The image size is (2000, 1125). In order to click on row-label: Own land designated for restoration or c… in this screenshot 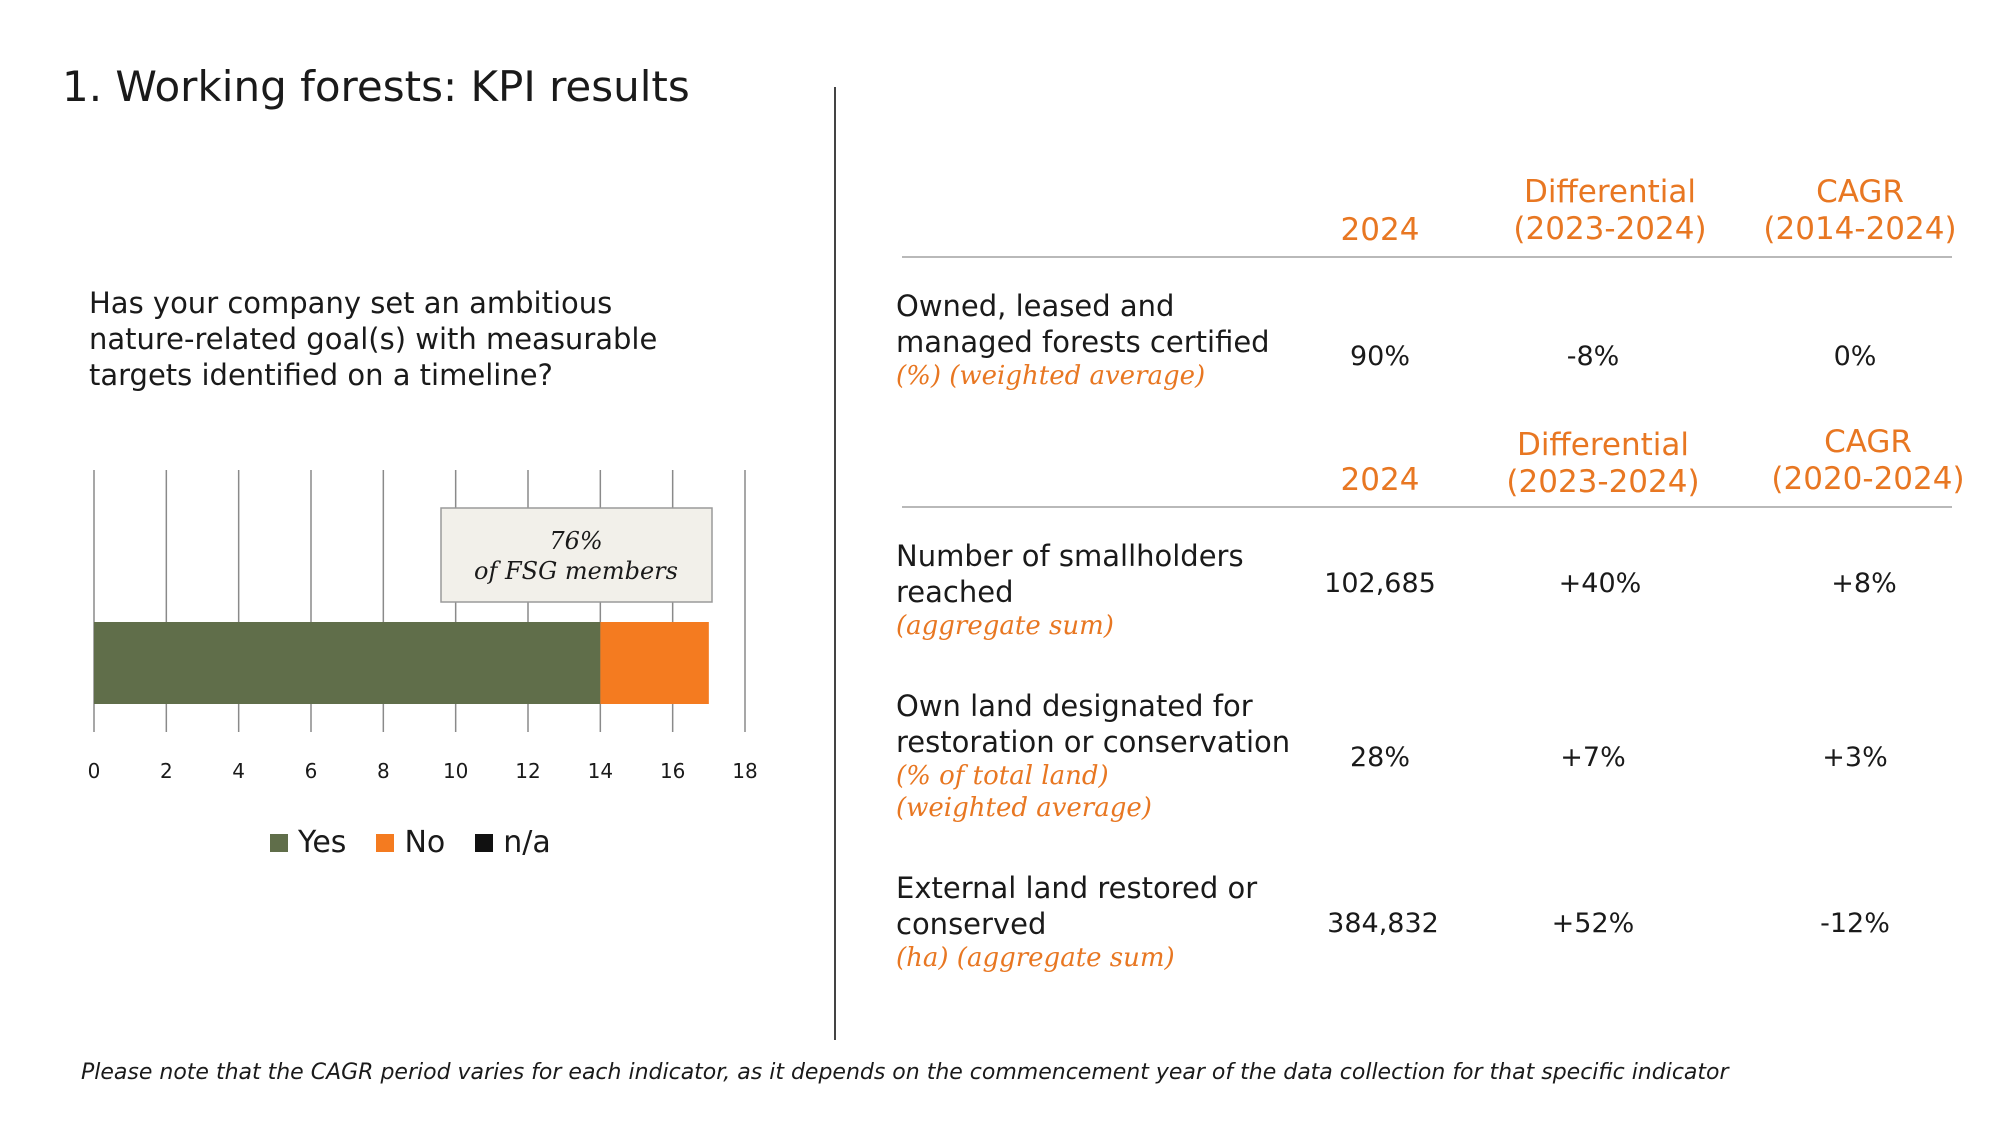, I will do `click(1093, 724)`.